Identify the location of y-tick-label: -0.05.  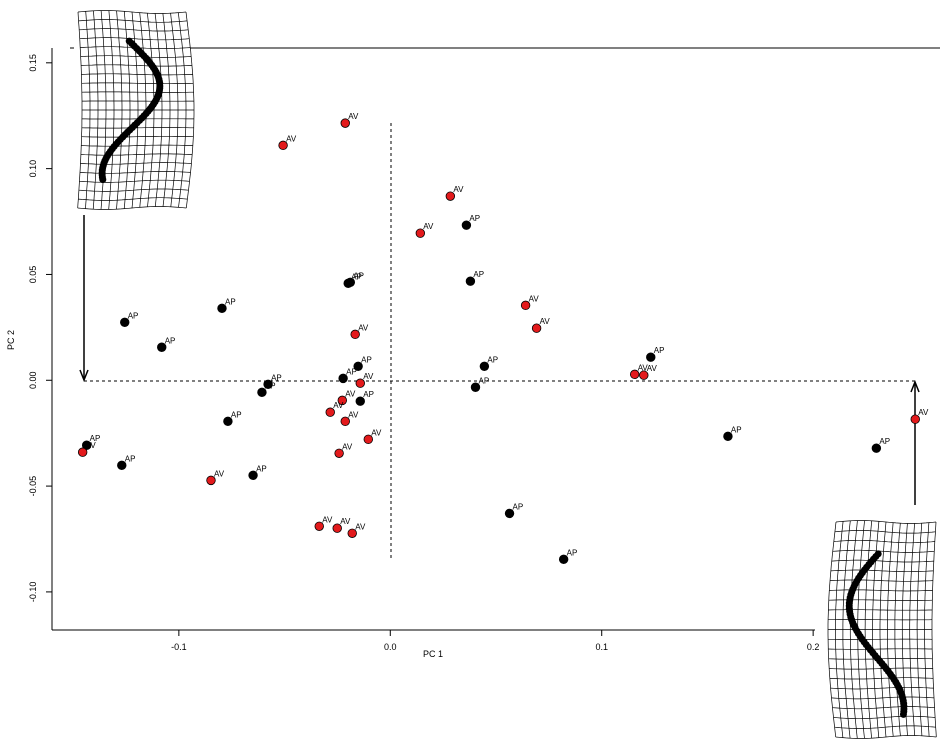
(33, 486).